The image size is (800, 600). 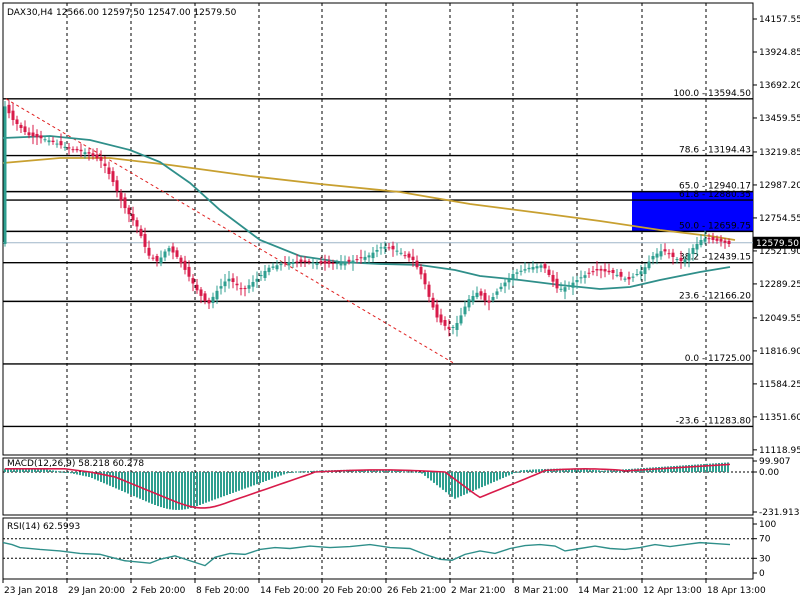 What do you see at coordinates (715, 151) in the screenshot?
I see `fib-level-label: 78.6 - 13194.43` at bounding box center [715, 151].